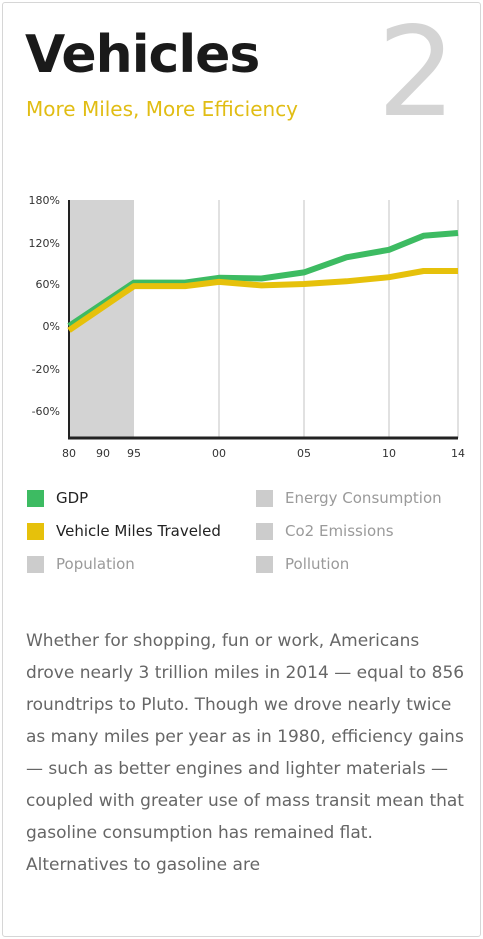 This screenshot has width=483, height=939. What do you see at coordinates (389, 453) in the screenshot?
I see `x-tick-label: 10` at bounding box center [389, 453].